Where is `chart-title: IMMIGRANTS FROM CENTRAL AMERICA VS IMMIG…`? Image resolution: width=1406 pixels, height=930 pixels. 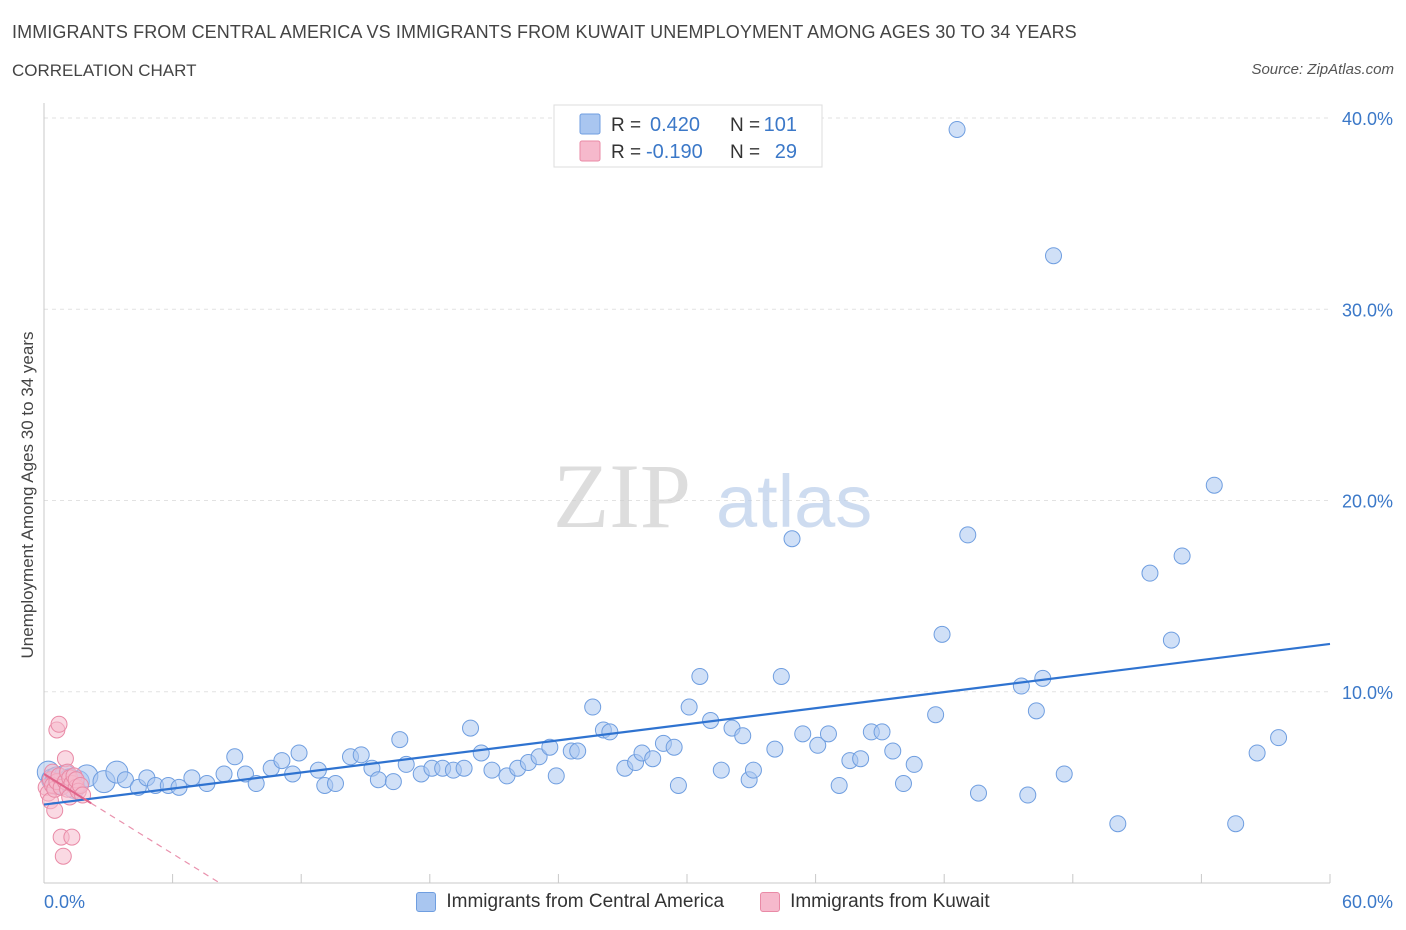 chart-title: IMMIGRANTS FROM CENTRAL AMERICA VS IMMIG… is located at coordinates (544, 32).